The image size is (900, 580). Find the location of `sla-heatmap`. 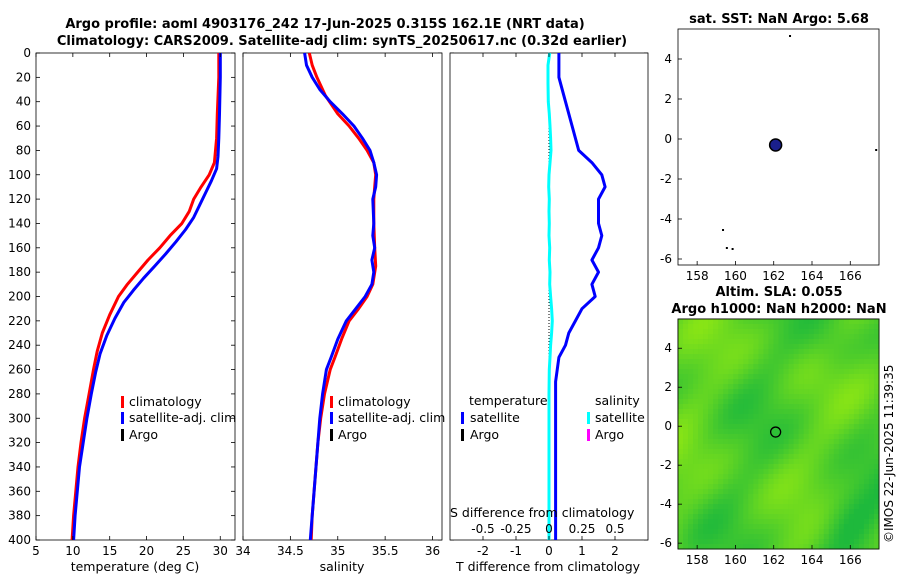

sla-heatmap is located at coordinates (778, 434).